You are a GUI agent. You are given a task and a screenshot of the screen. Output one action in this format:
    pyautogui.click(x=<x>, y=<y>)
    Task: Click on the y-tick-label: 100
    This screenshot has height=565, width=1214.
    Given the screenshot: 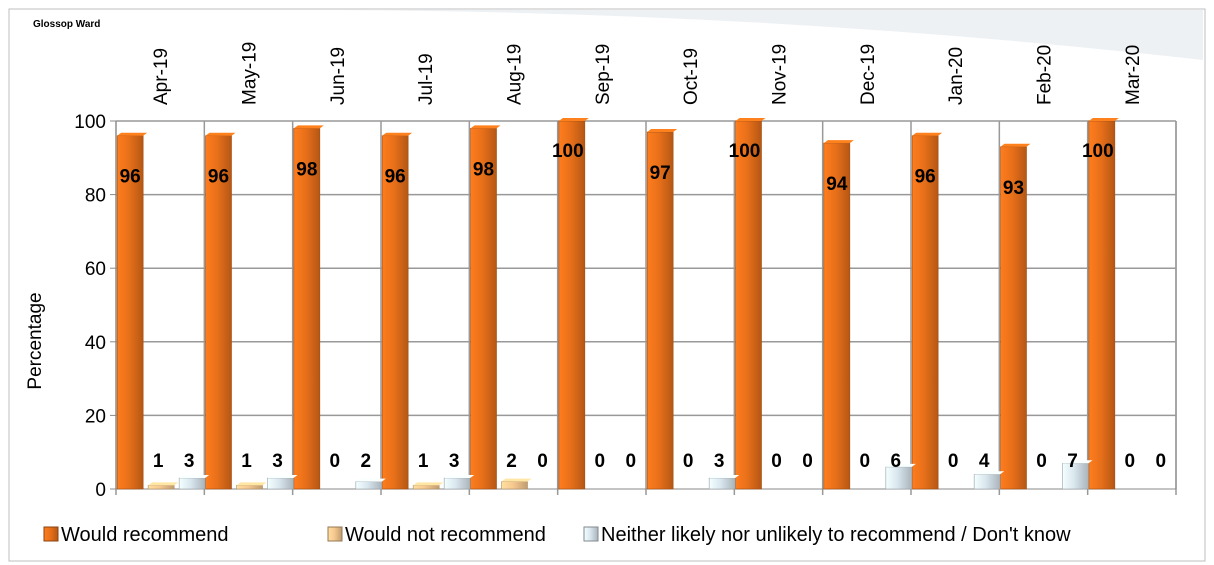 What is the action you would take?
    pyautogui.click(x=90, y=122)
    